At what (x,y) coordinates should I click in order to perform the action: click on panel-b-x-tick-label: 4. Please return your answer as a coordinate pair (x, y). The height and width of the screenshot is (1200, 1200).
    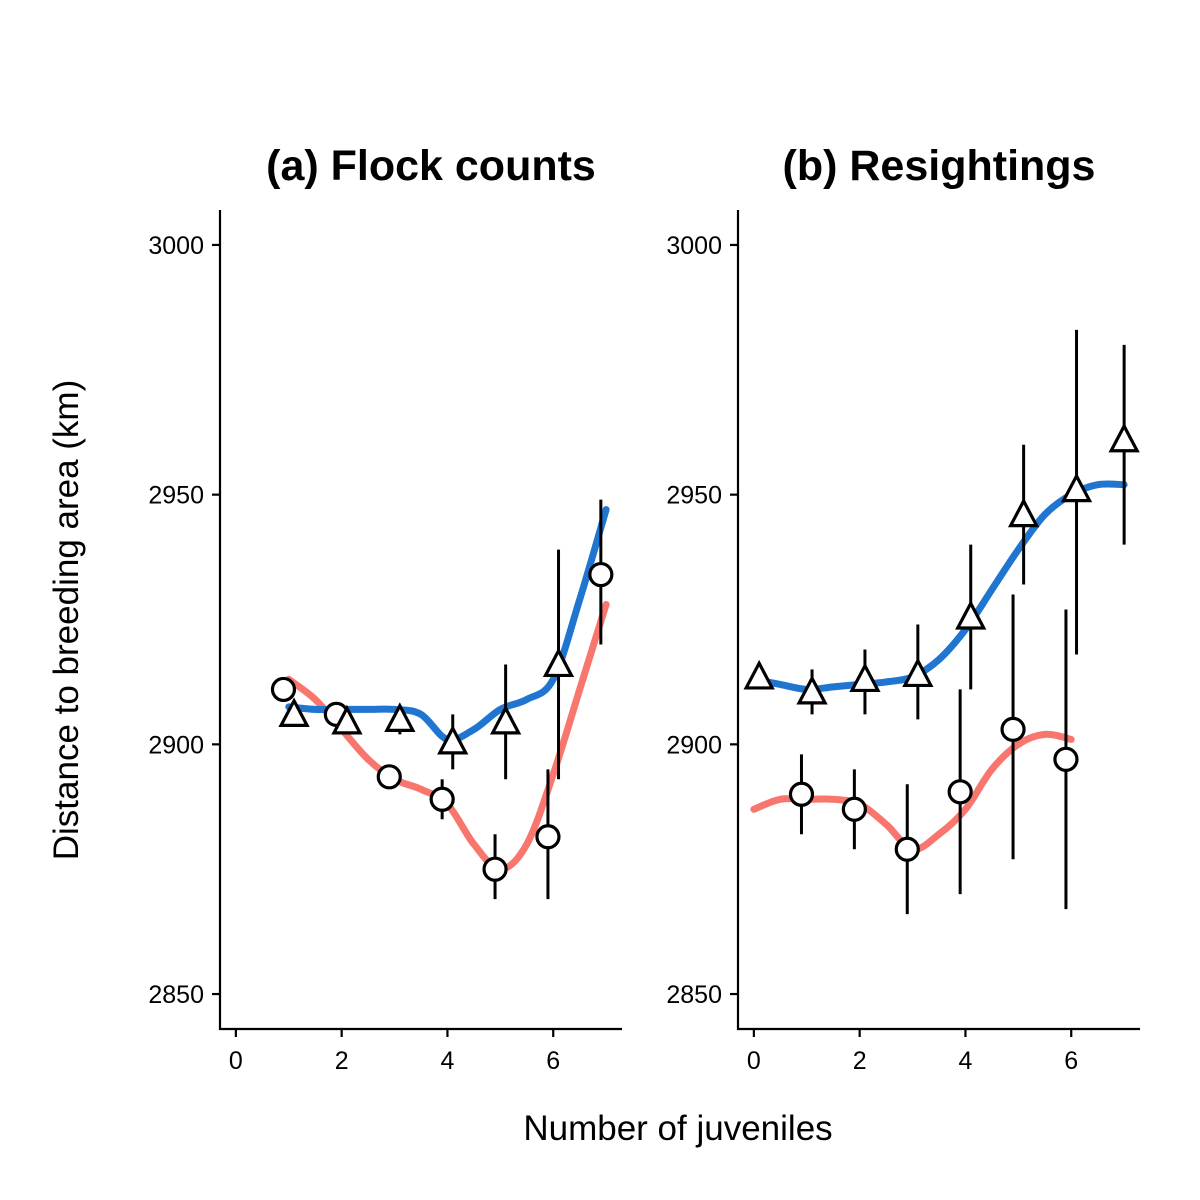
    Looking at the image, I should click on (965, 1061).